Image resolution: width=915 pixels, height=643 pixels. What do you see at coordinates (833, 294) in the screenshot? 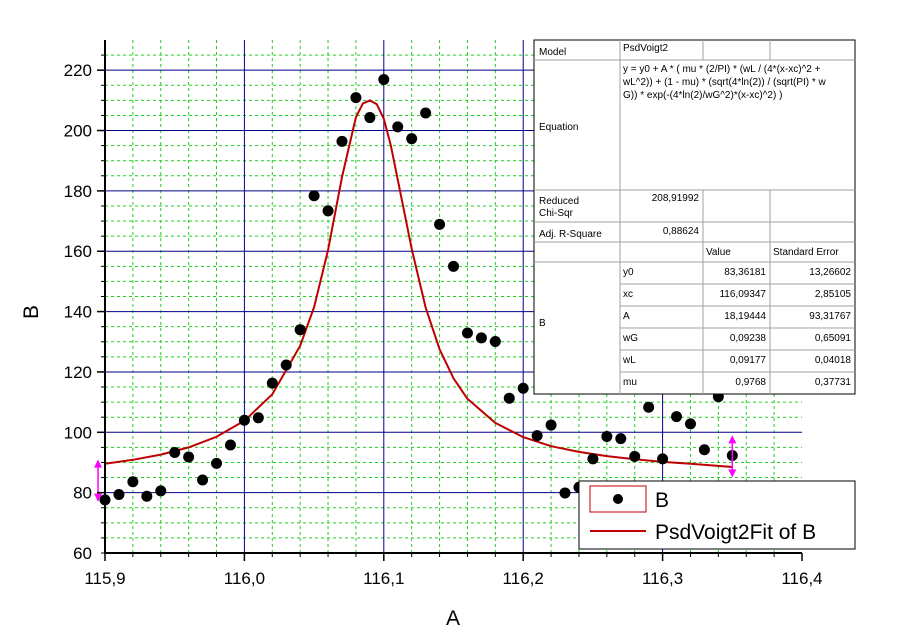
I see `table-param-error: 2,85105` at bounding box center [833, 294].